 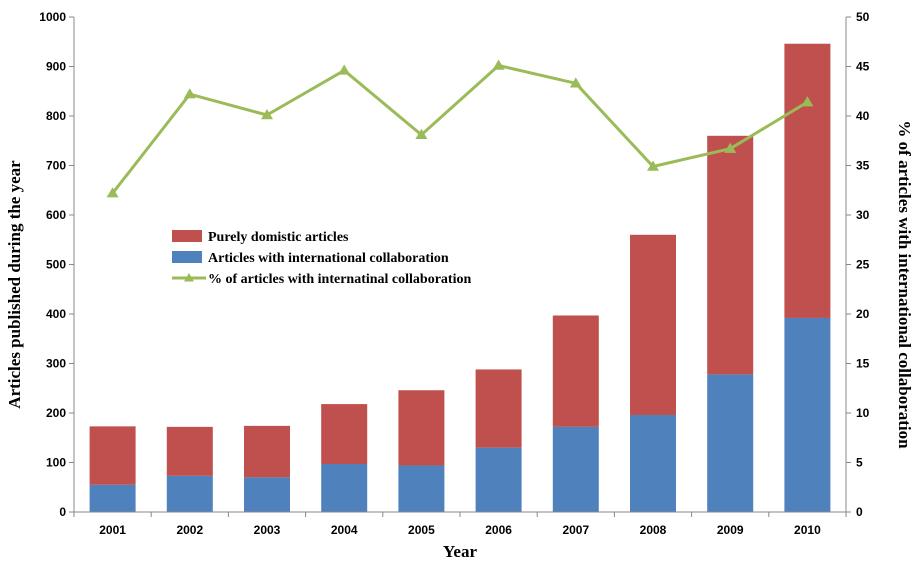 What do you see at coordinates (863, 413) in the screenshot?
I see `y2-tick-label: 10` at bounding box center [863, 413].